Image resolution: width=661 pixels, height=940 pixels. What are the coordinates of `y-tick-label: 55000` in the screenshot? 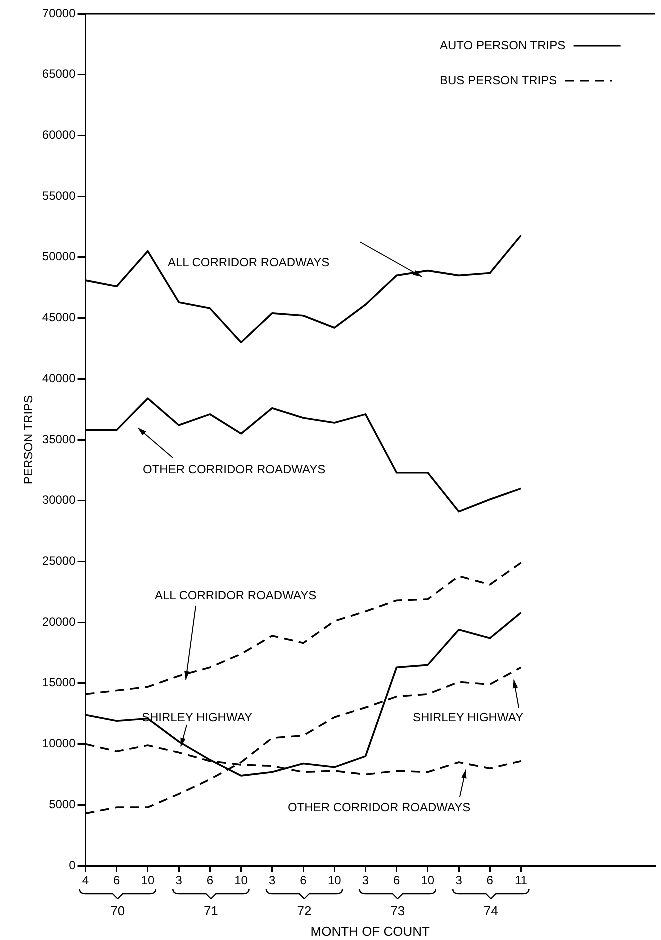 It's located at (59, 195).